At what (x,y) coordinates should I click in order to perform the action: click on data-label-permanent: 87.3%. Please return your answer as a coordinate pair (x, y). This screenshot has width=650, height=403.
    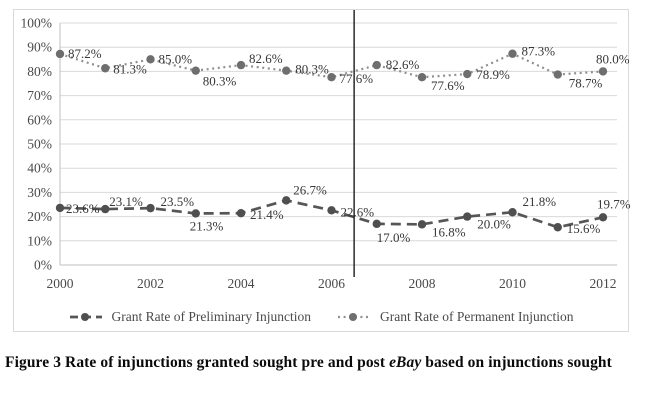
    Looking at the image, I should click on (539, 51).